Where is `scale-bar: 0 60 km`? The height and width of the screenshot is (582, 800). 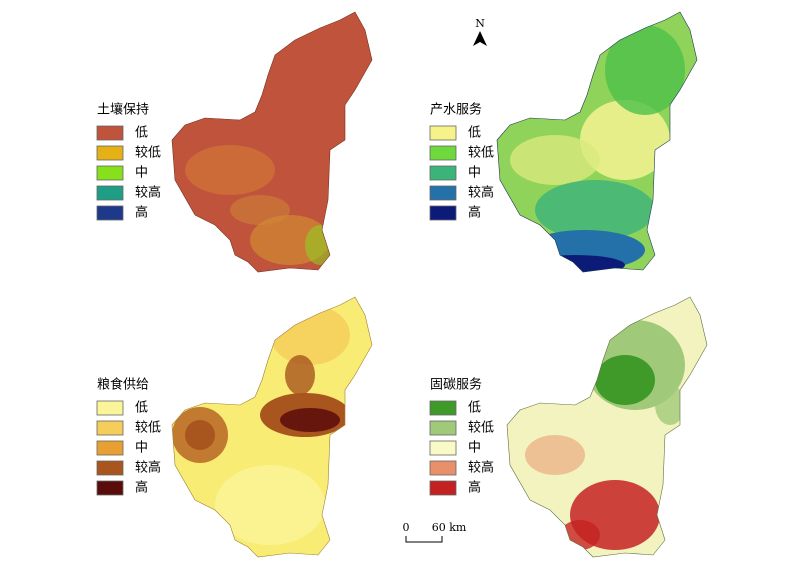
scale-bar: 0 60 km is located at coordinates (435, 532).